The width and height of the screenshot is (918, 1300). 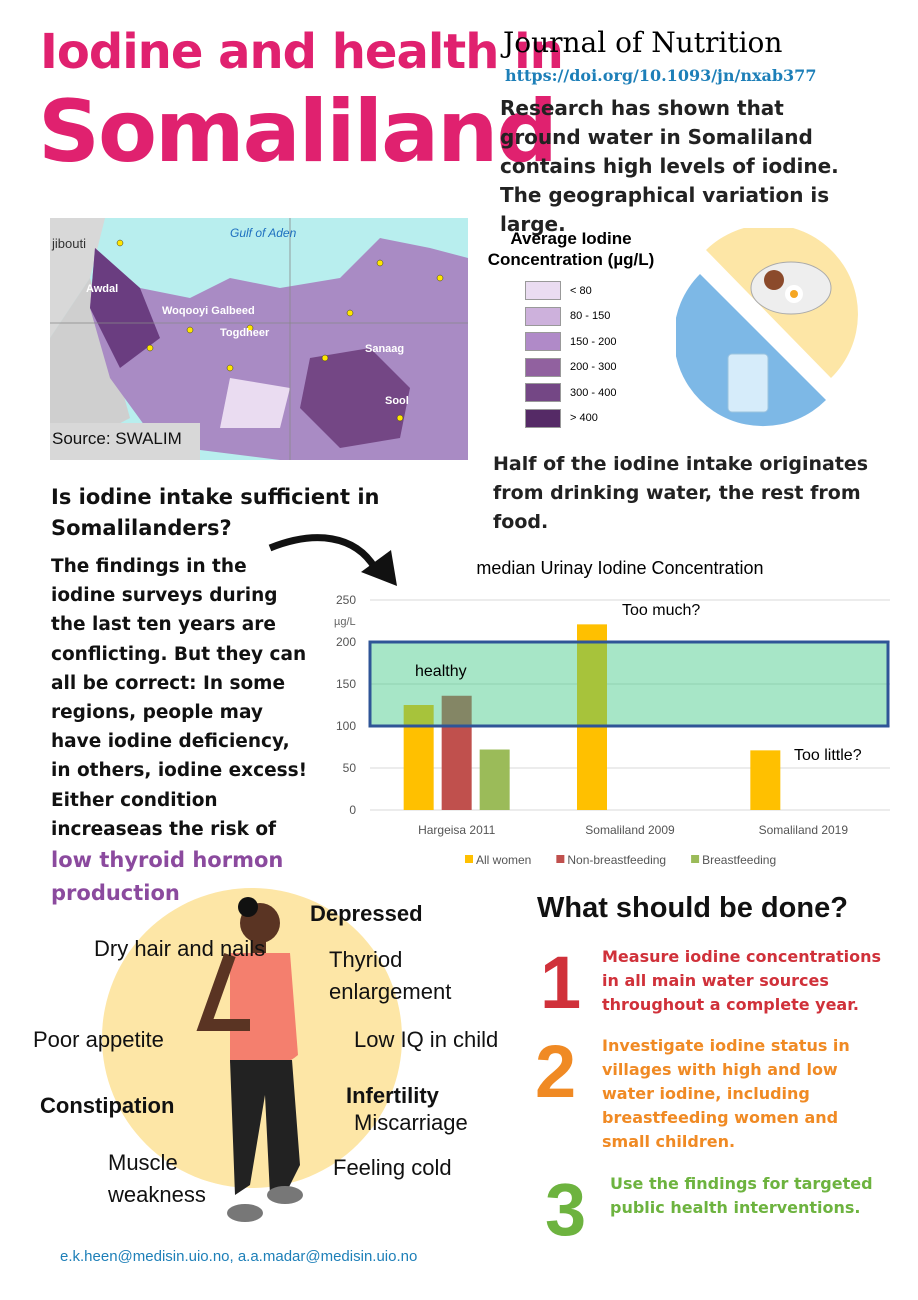 What do you see at coordinates (581, 290) in the screenshot?
I see `legend-label: < 80` at bounding box center [581, 290].